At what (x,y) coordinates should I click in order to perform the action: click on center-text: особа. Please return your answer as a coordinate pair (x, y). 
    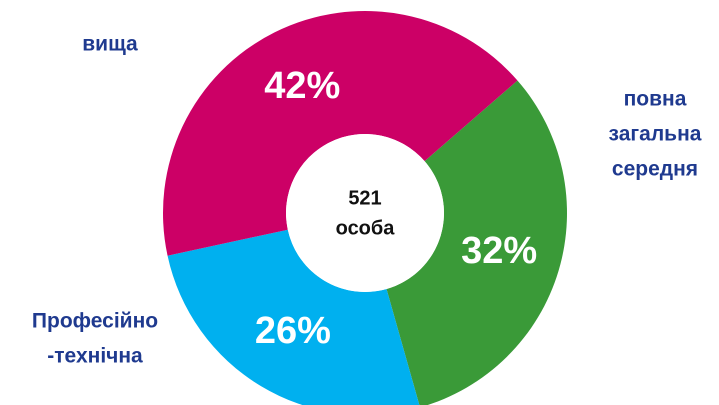
    Looking at the image, I should click on (366, 228).